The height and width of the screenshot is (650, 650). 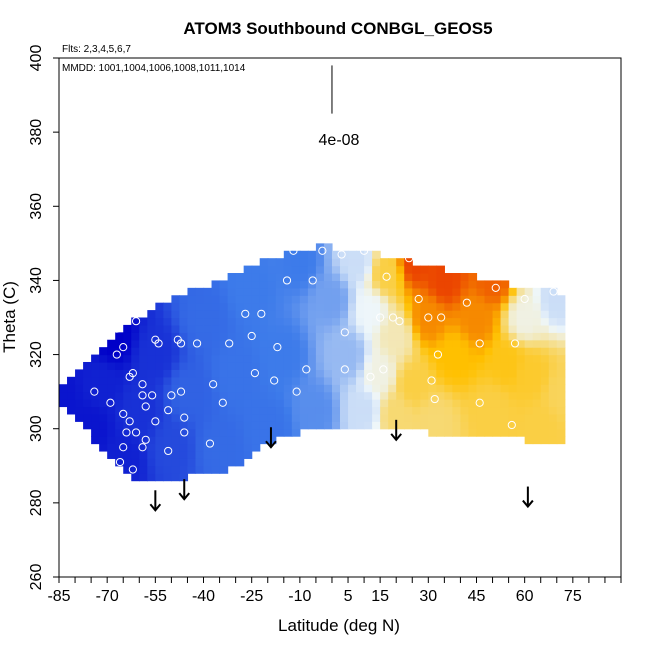 I want to click on y-tick-label: 340, so click(x=36, y=280).